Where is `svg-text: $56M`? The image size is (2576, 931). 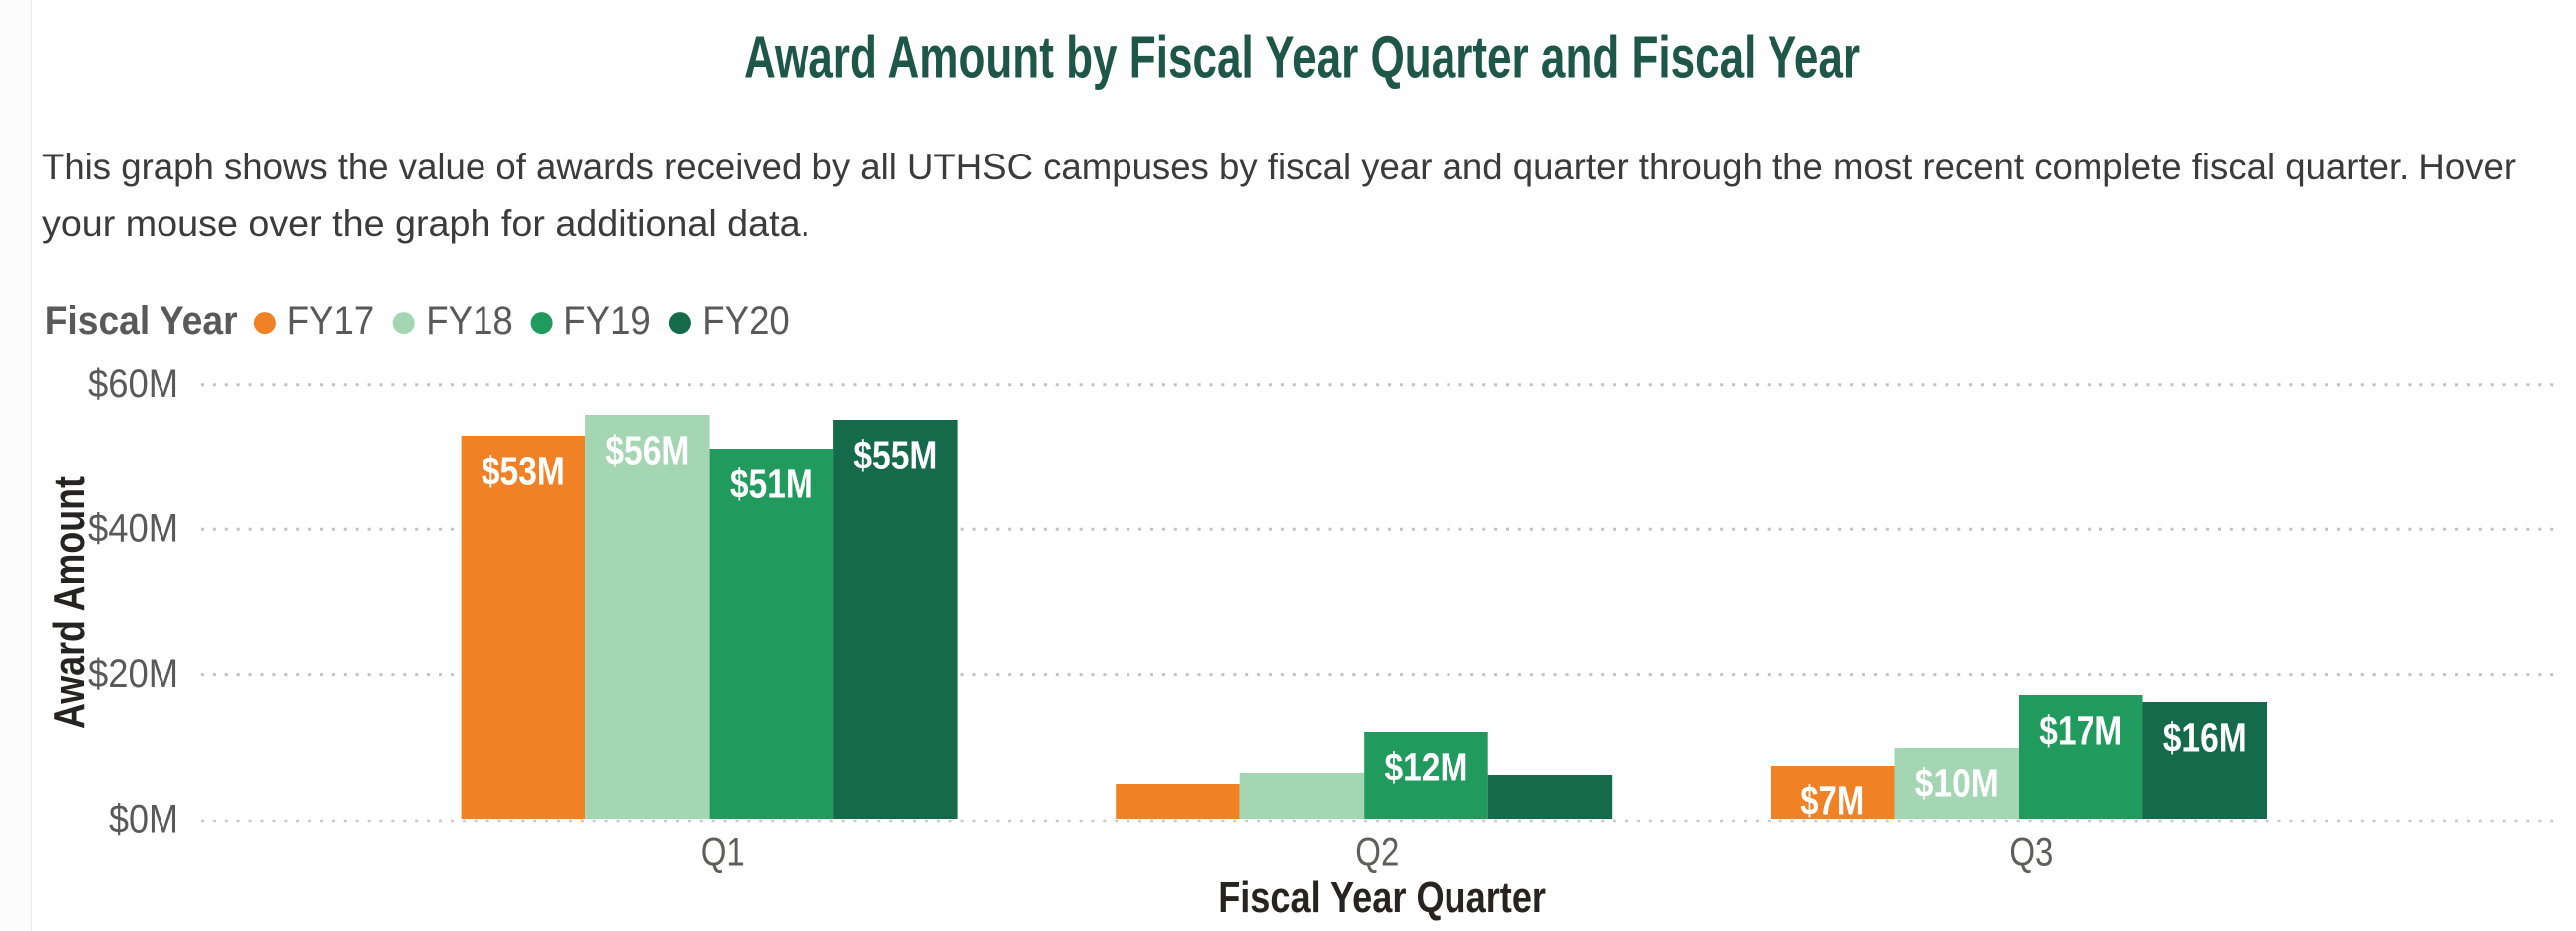
svg-text: $56M is located at coordinates (647, 450).